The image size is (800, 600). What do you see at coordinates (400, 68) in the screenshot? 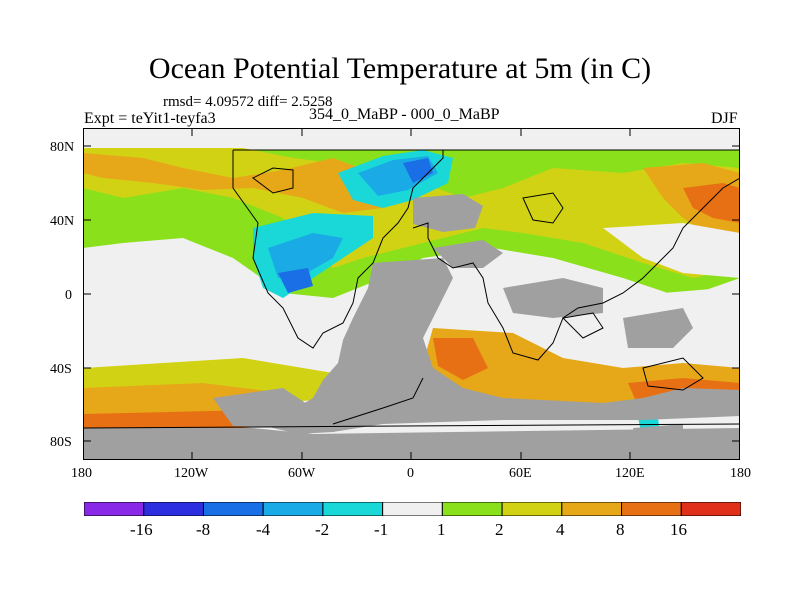
I see `chart-title: Ocean Potential Temperature at 5m (in C)` at bounding box center [400, 68].